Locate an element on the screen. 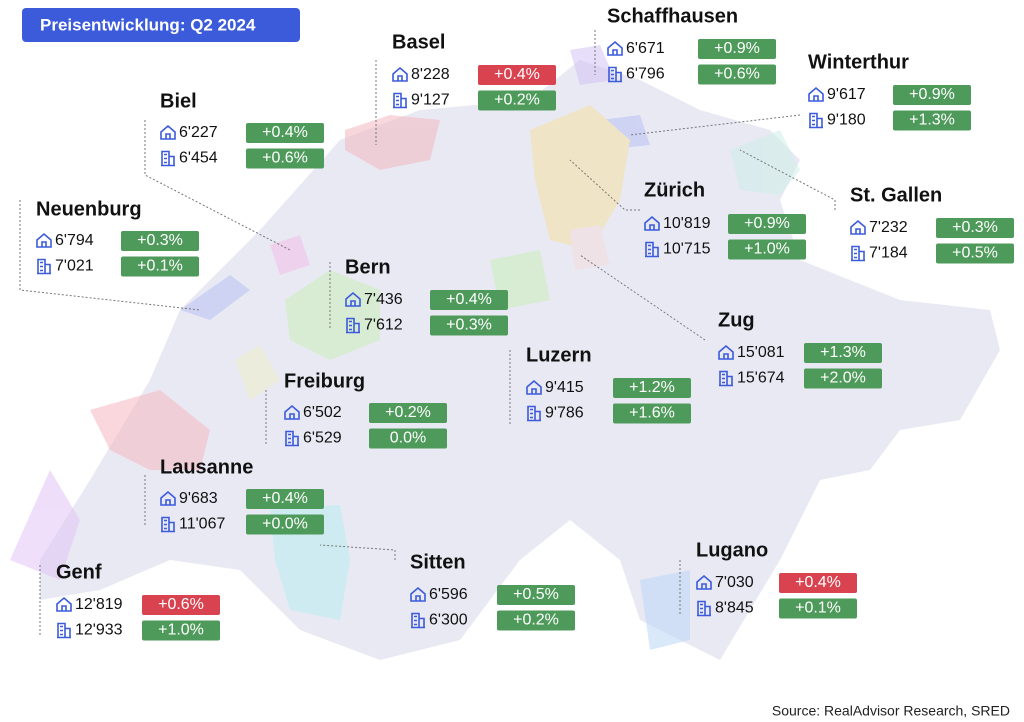 Image resolution: width=1024 pixels, height=722 pixels. change: +0.0% is located at coordinates (285, 524).